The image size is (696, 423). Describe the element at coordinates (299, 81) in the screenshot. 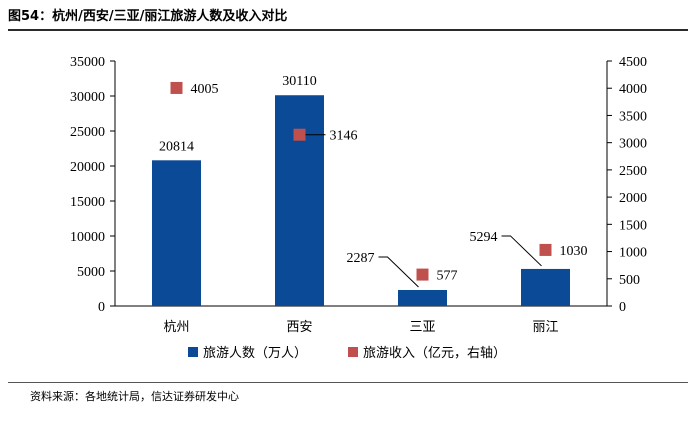

I see `bar-data-label: 30110` at that location.